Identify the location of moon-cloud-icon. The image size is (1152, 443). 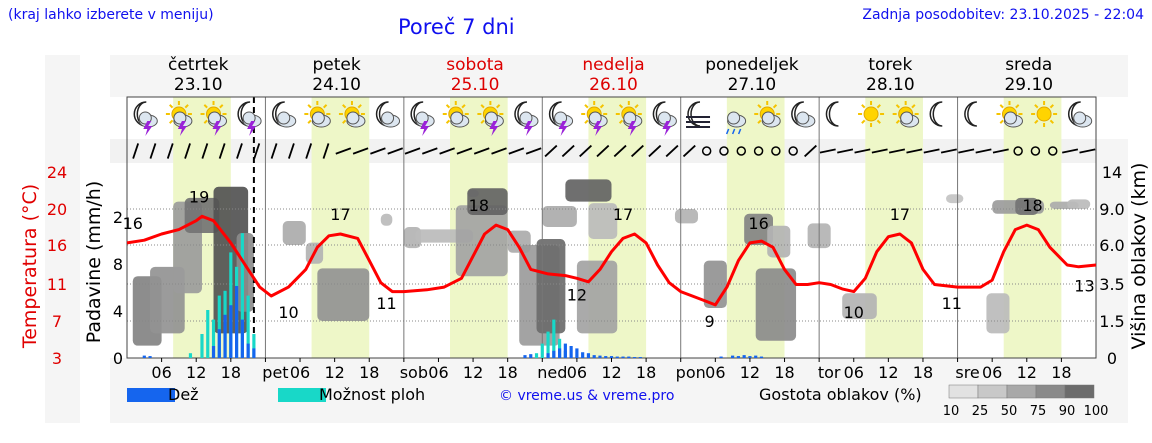
(1080, 114).